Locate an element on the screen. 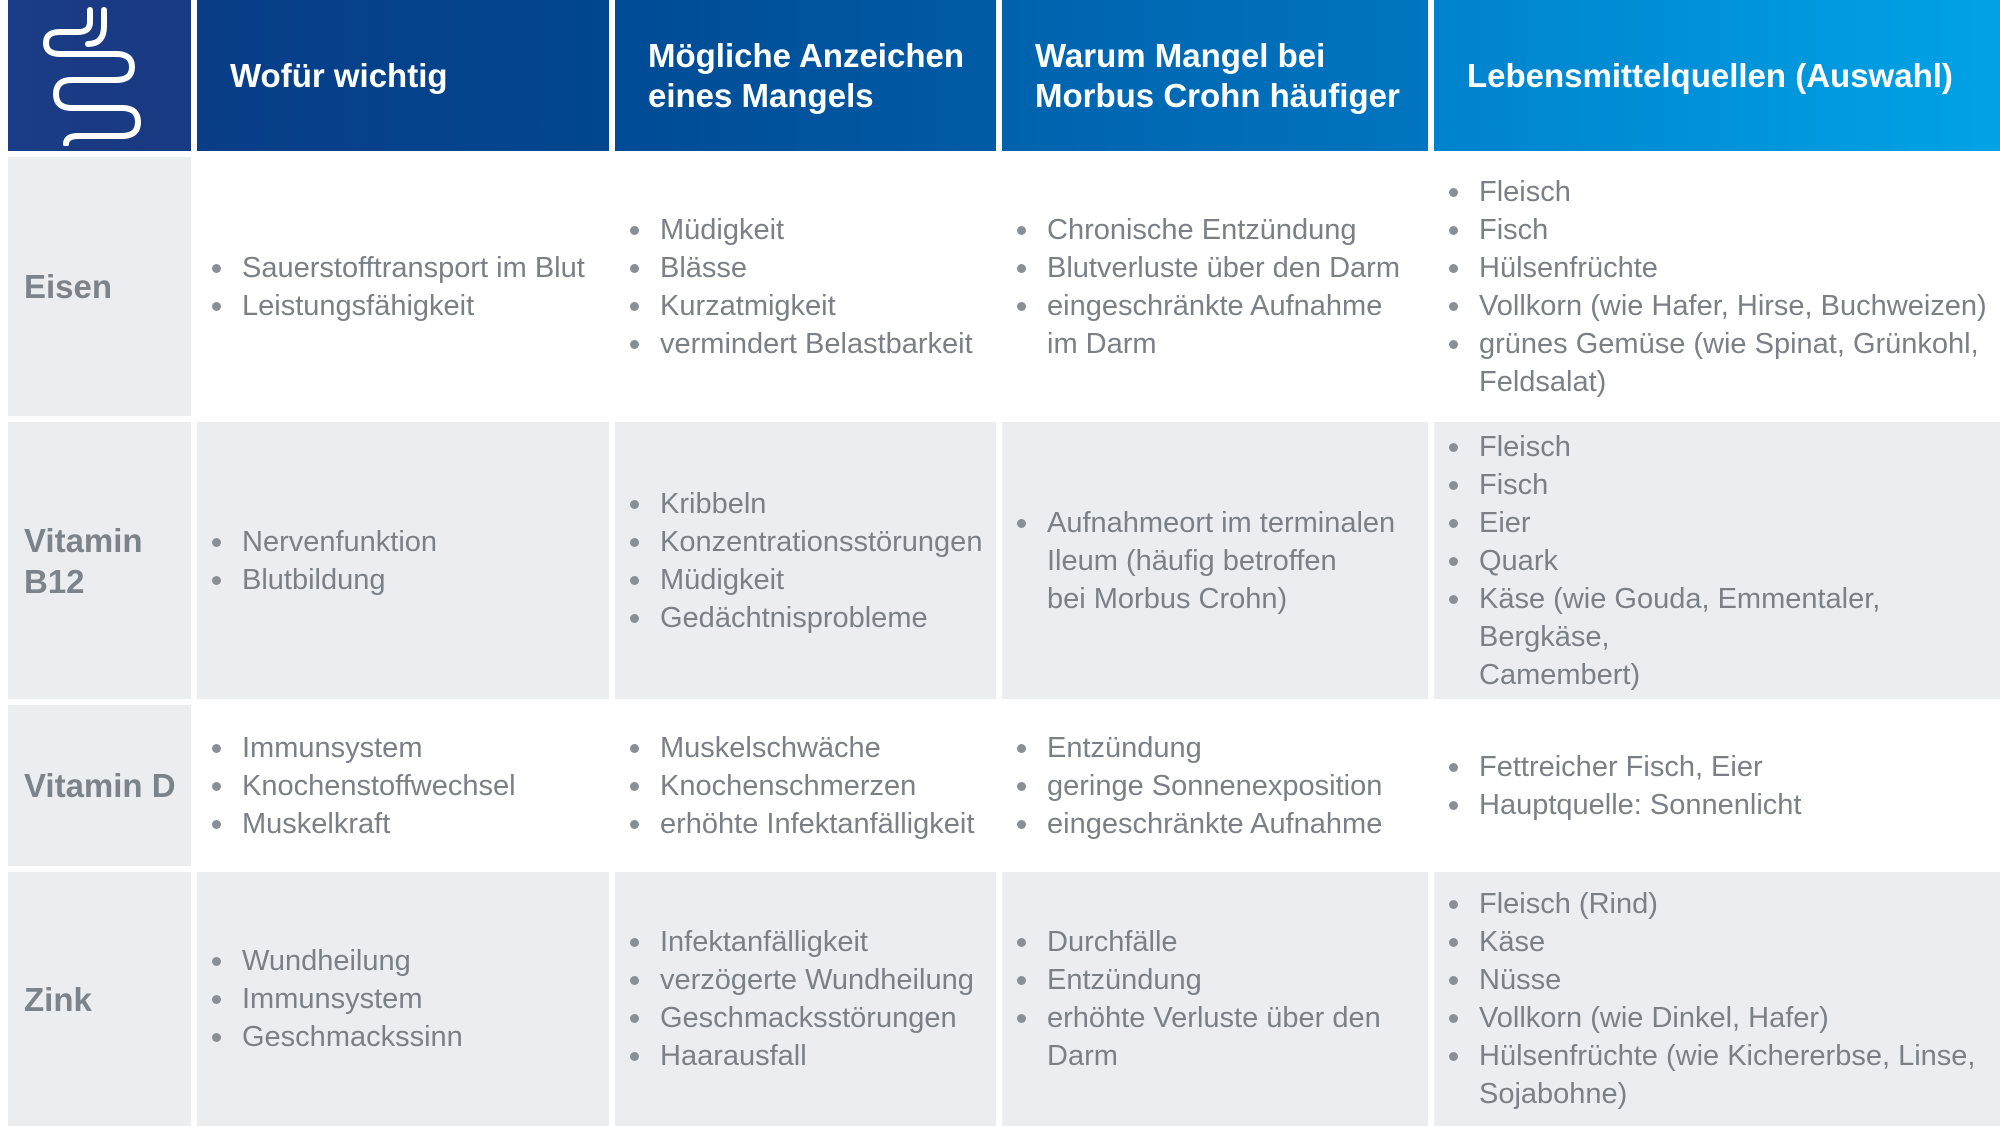 Image resolution: width=2000 pixels, height=1126 pixels. list-item: Konzentrationsstörungen is located at coordinates (806, 542).